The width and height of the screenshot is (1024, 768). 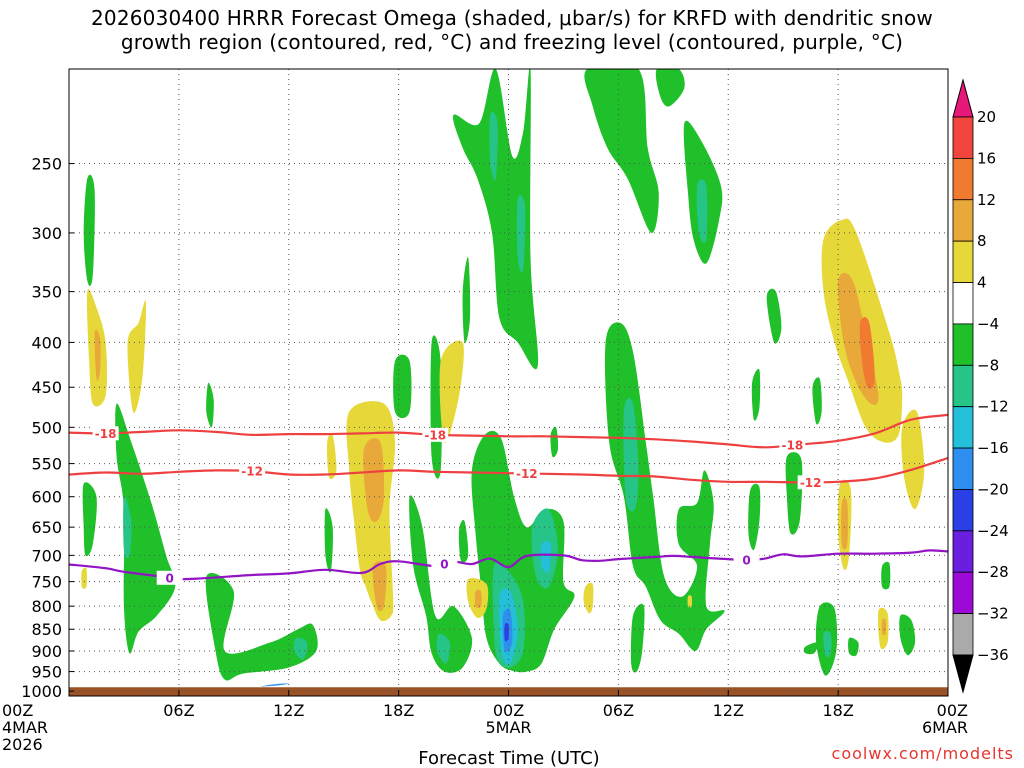 What do you see at coordinates (993, 614) in the screenshot?
I see `colorbar-label-12: −32` at bounding box center [993, 614].